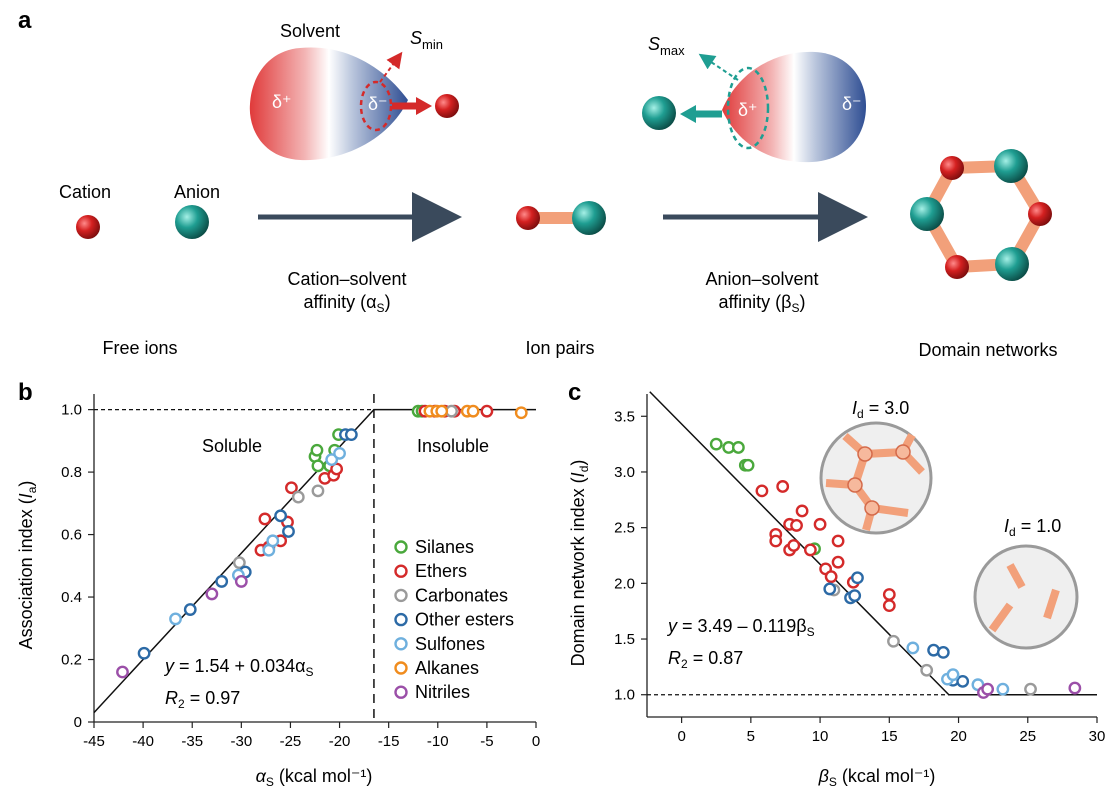 This screenshot has height=800, width=1118. What do you see at coordinates (666, 46) in the screenshot?
I see `smax-label: Smax` at bounding box center [666, 46].